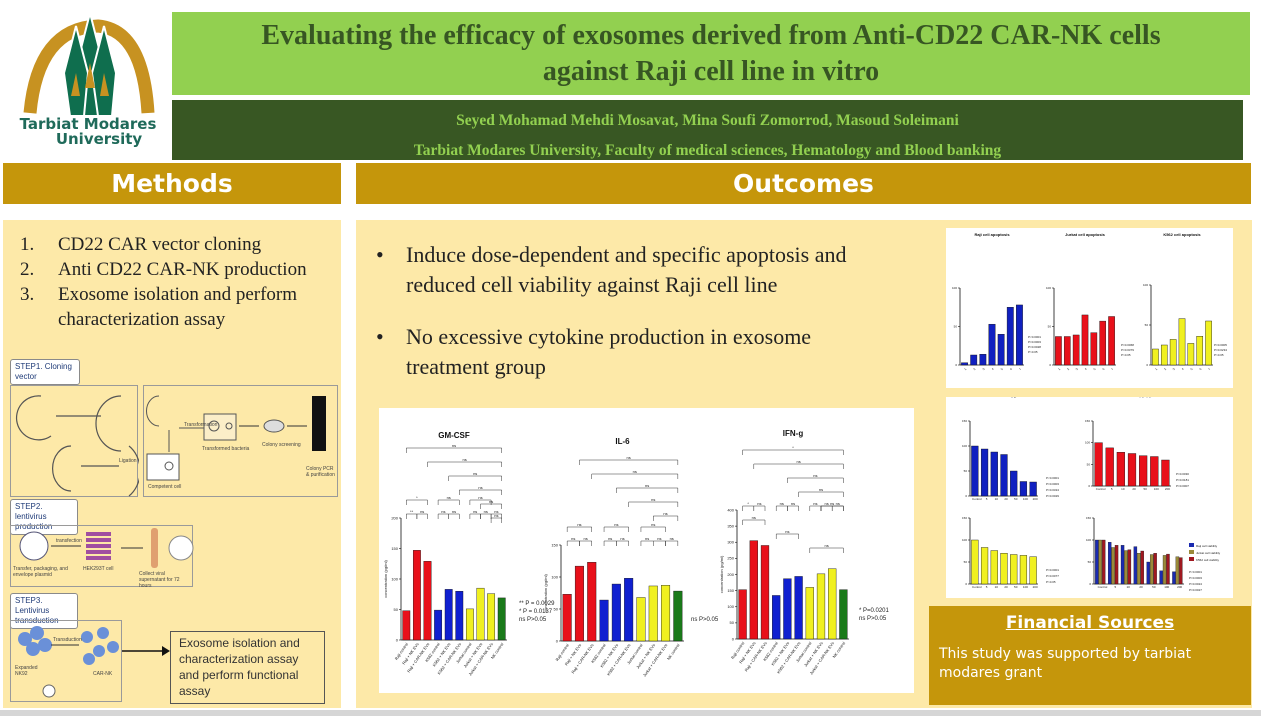 This screenshot has height=716, width=1261. What do you see at coordinates (1195, 590) in the screenshot?
I see `legend-entry: P=0.0027` at bounding box center [1195, 590].